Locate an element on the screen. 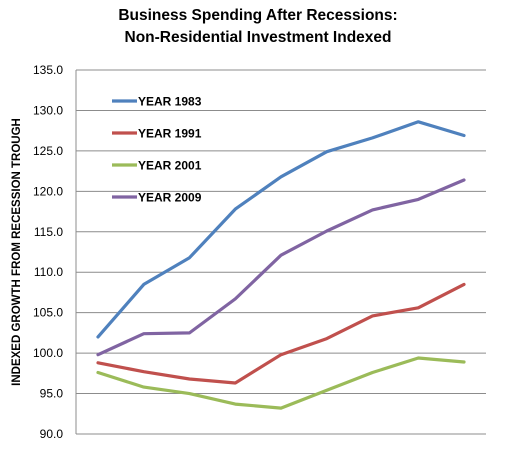  y-tick-label: 115.0 is located at coordinates (48, 232).